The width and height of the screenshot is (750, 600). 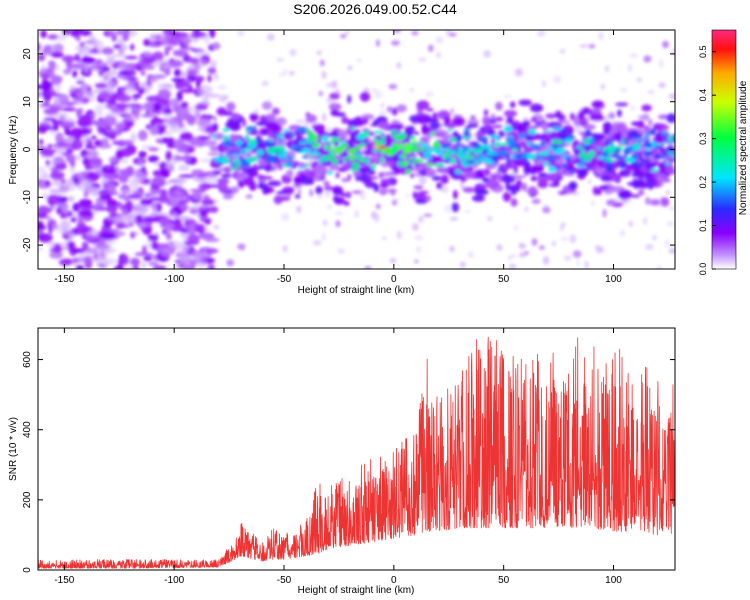 I want to click on x-tick-label: -100, so click(x=174, y=279).